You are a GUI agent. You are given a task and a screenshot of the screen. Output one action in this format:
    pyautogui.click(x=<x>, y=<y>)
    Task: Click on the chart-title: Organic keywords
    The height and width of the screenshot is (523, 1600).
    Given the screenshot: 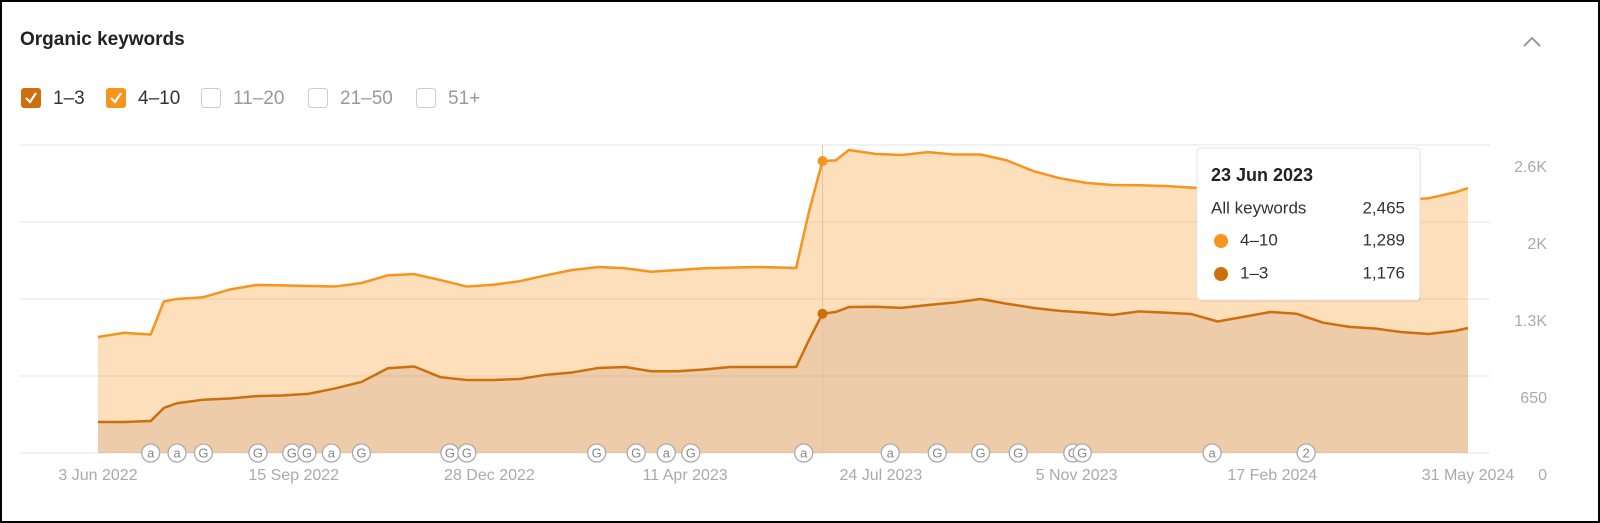 What is the action you would take?
    pyautogui.click(x=102, y=39)
    